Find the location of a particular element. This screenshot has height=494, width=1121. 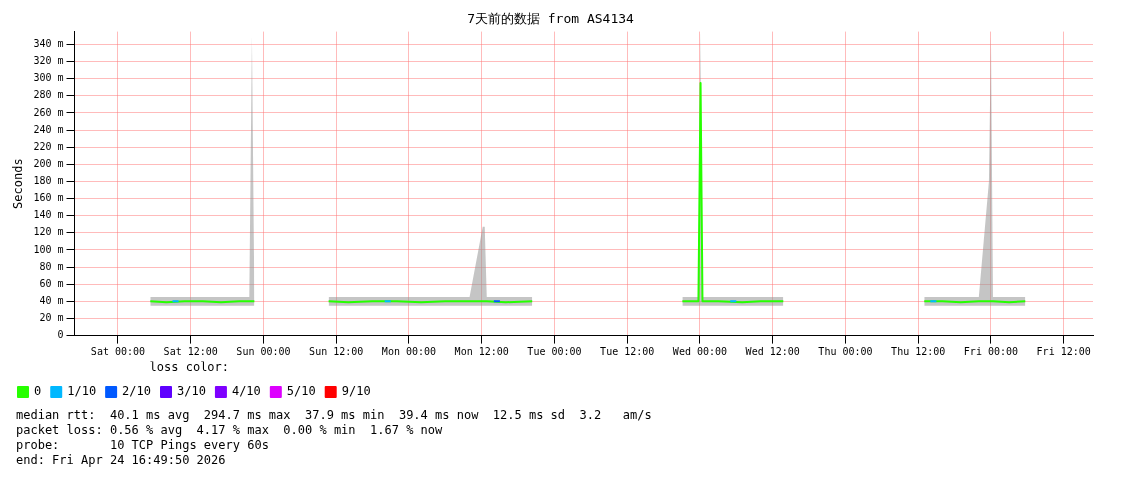

legend-label: 5/10 is located at coordinates (301, 391).